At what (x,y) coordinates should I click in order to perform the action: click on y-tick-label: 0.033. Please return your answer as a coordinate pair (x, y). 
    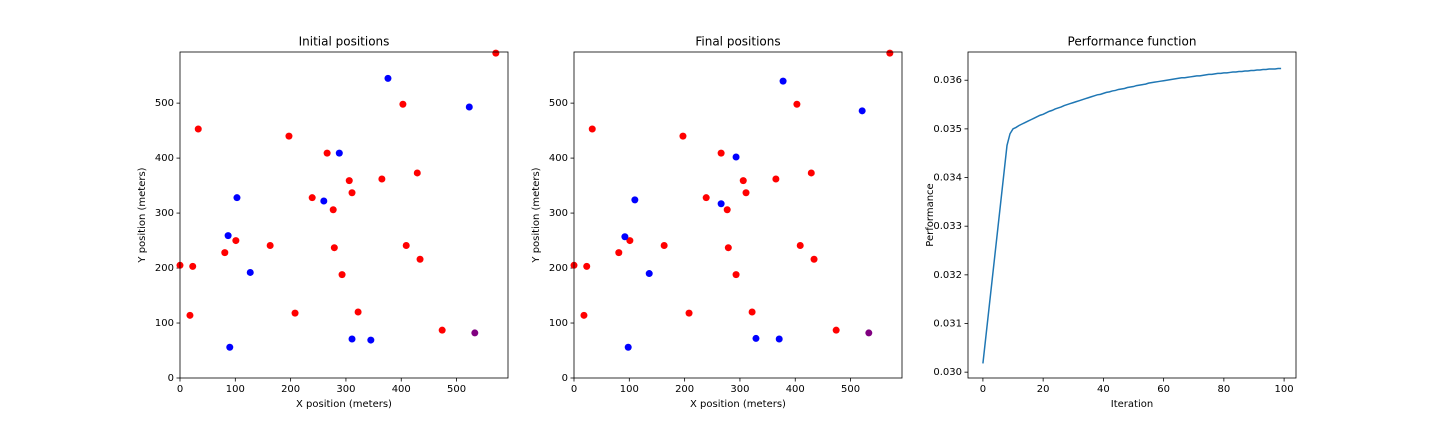
    Looking at the image, I should click on (947, 226).